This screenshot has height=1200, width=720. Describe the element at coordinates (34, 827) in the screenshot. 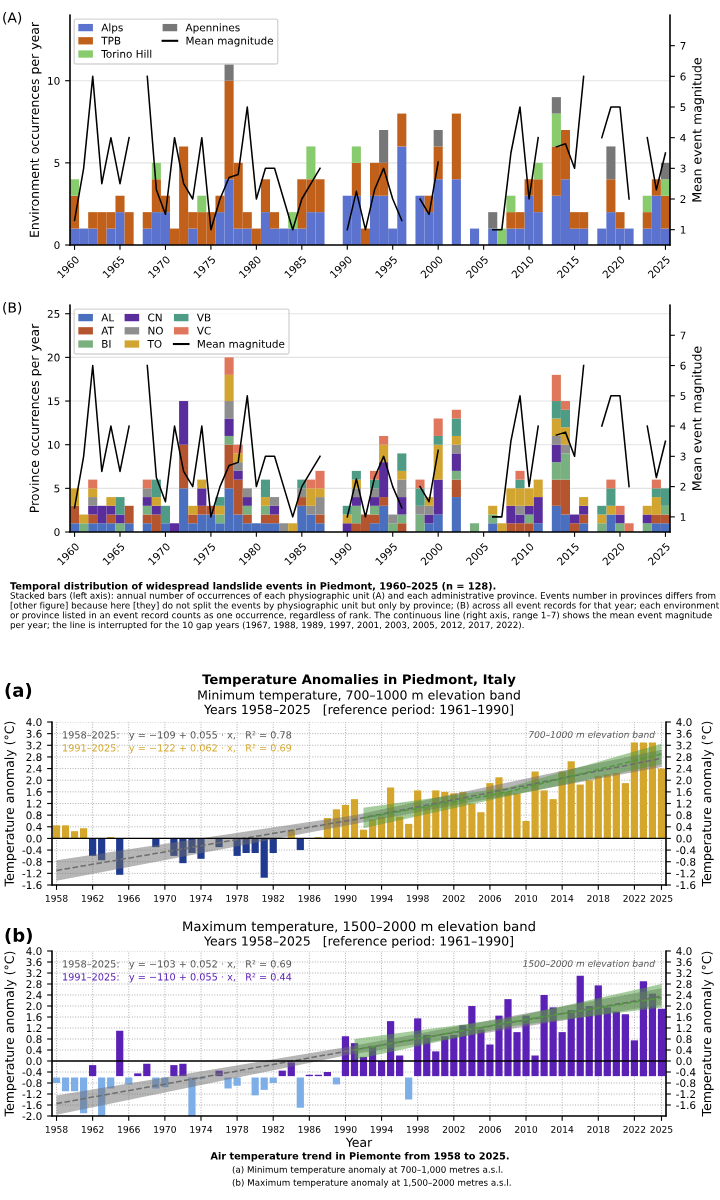

I see `y-tick-label: 0.4` at that location.